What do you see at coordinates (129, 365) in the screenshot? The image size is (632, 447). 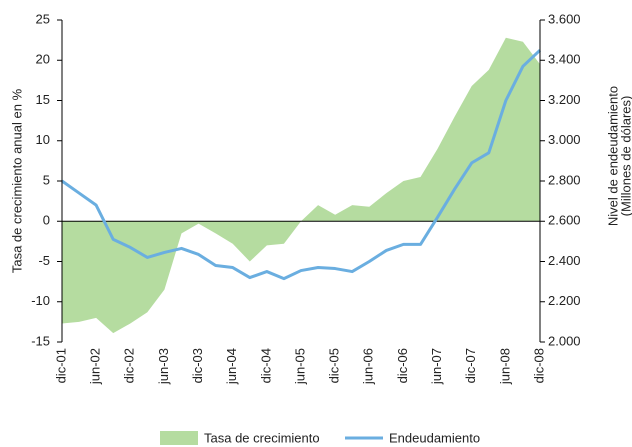 I see `x-tick-label: dic-02` at bounding box center [129, 365].